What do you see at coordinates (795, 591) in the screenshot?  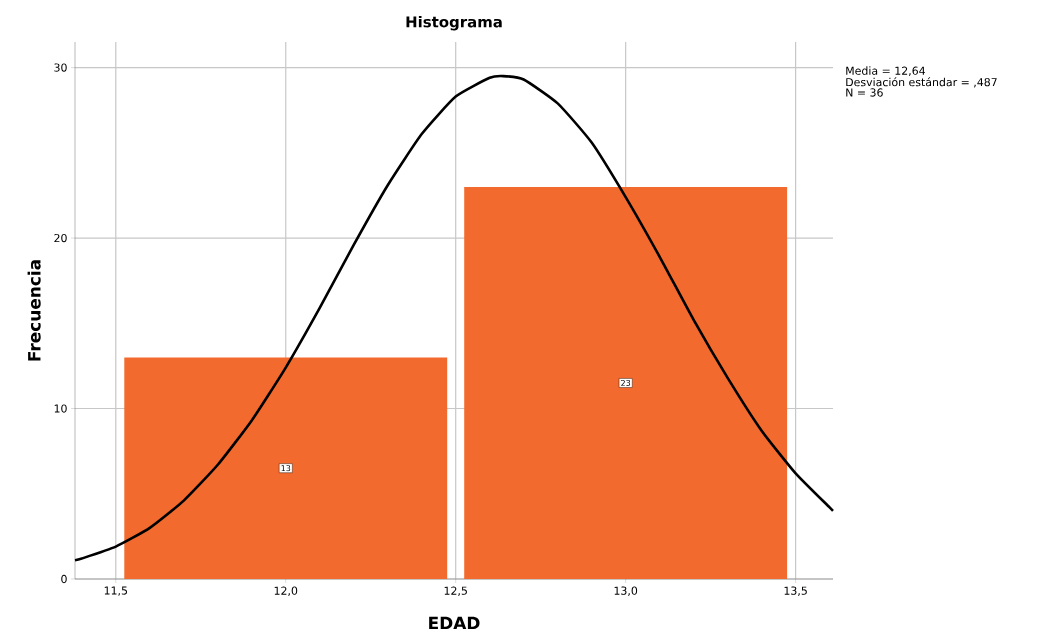 I see `x-tick-label: 13,5` at bounding box center [795, 591].